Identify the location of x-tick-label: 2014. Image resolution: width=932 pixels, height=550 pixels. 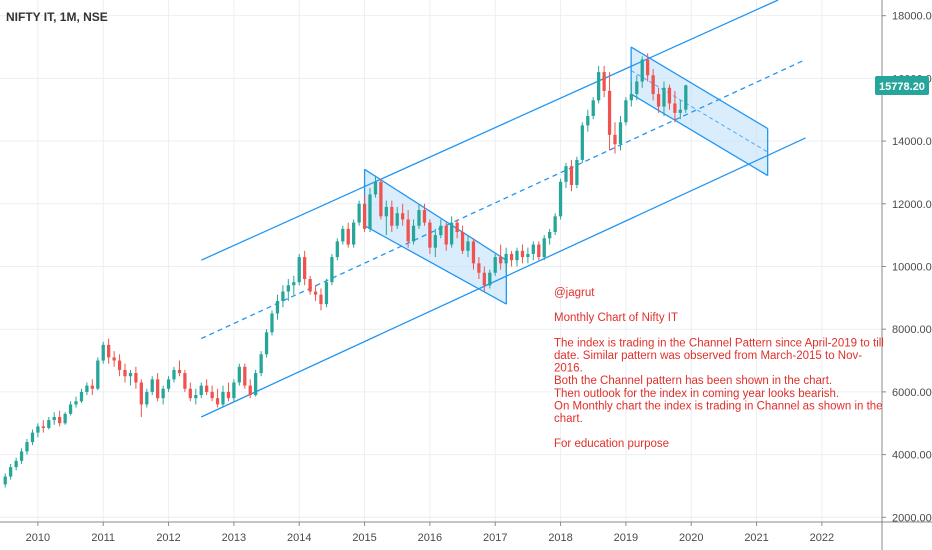
(299, 538).